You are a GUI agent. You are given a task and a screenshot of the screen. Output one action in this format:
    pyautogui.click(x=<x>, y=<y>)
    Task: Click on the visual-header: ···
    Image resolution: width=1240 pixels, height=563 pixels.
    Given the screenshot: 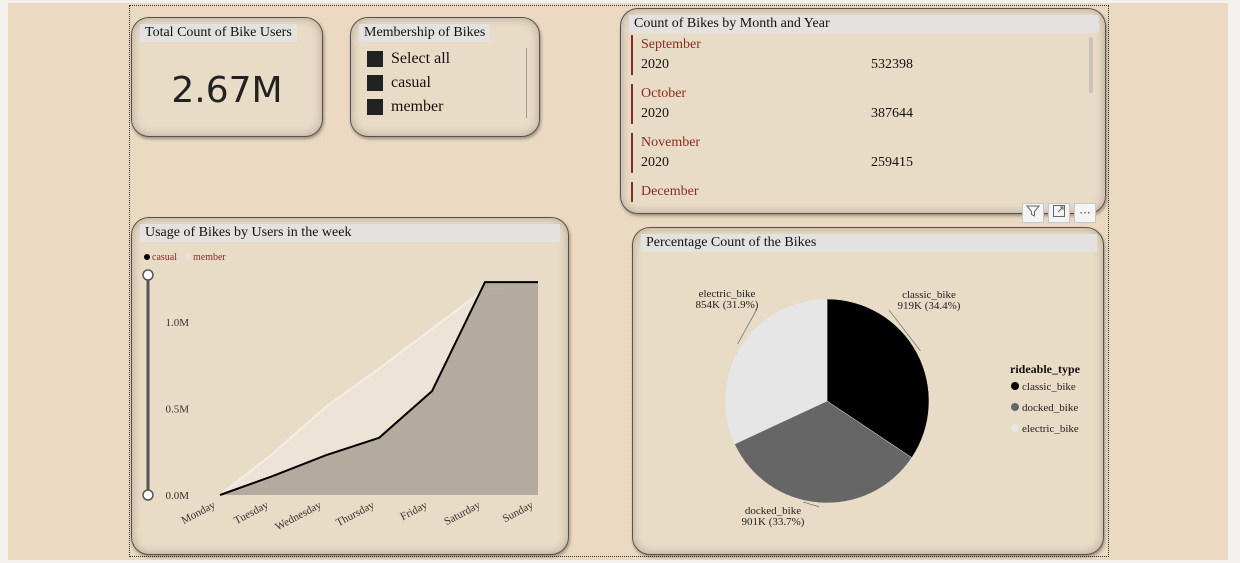 What is the action you would take?
    pyautogui.click(x=1059, y=213)
    